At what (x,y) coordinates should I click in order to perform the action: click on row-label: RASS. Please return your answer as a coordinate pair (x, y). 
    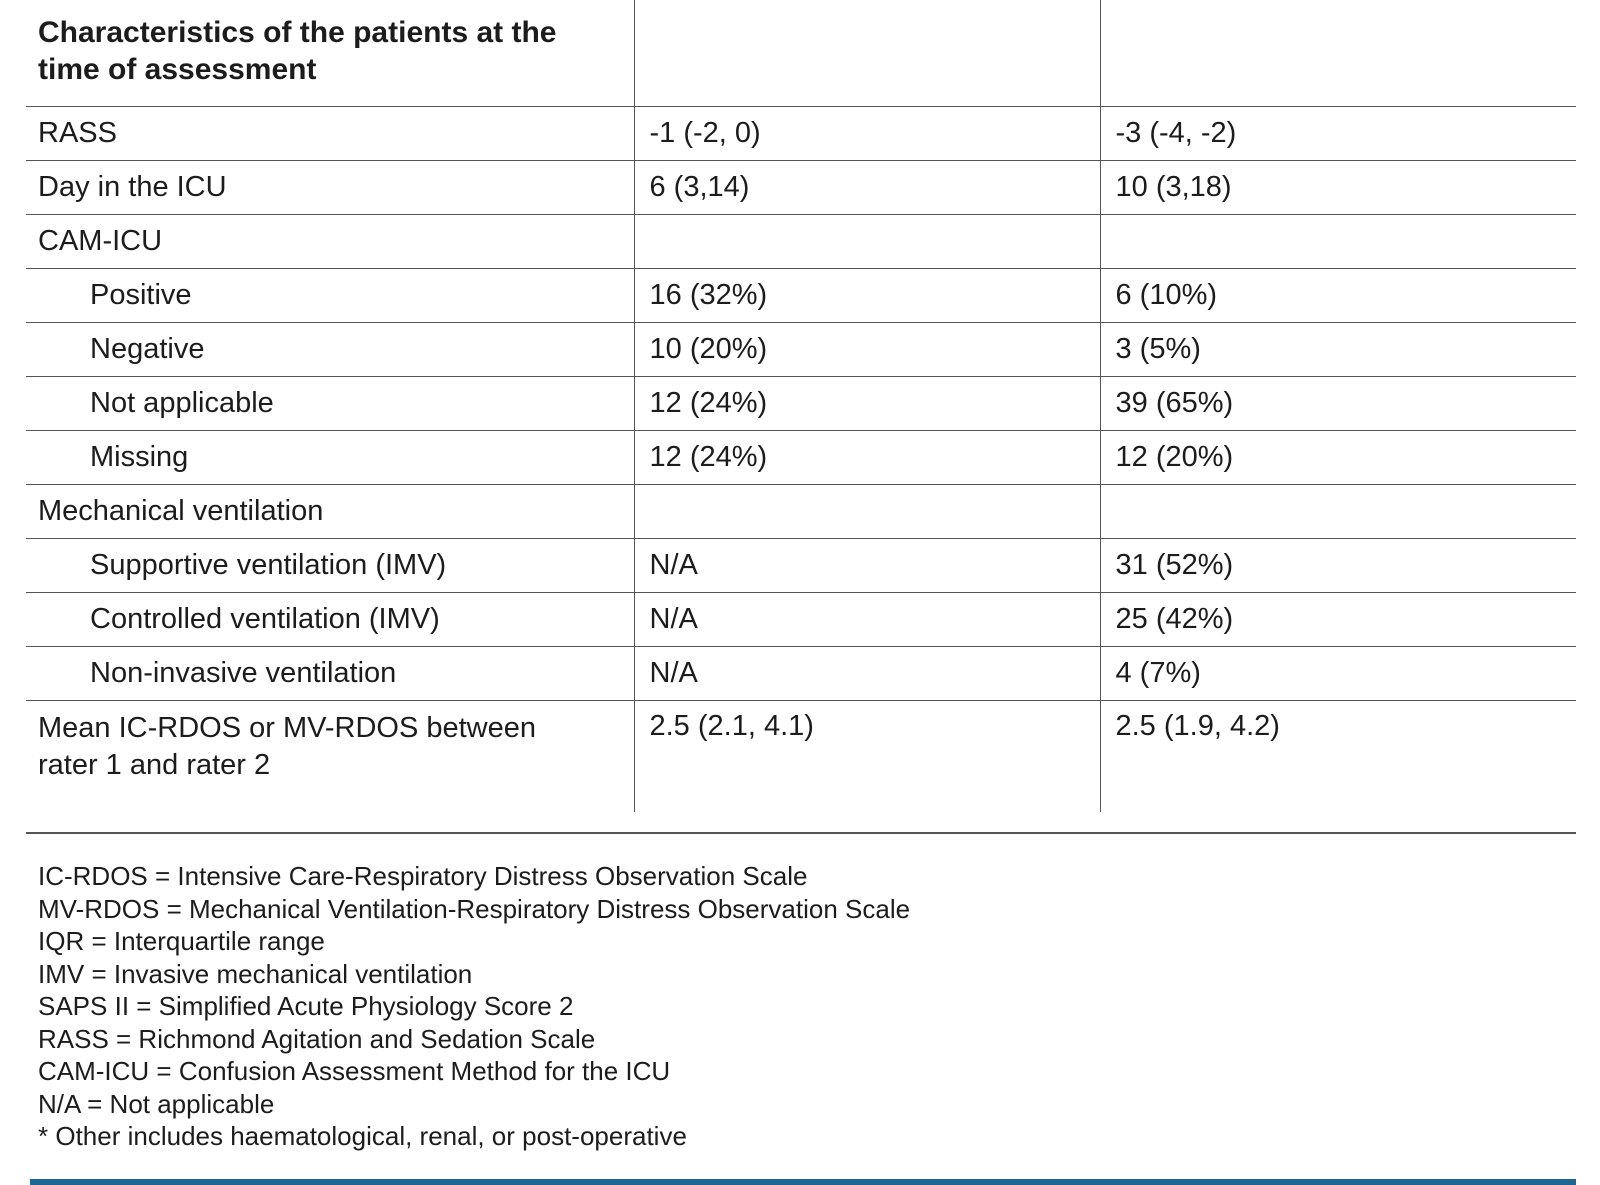
    Looking at the image, I should click on (330, 133).